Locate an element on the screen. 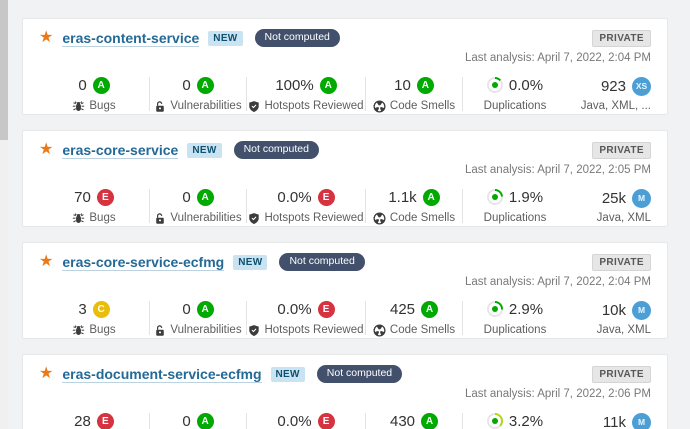  bugs-value: 28 is located at coordinates (82, 420).